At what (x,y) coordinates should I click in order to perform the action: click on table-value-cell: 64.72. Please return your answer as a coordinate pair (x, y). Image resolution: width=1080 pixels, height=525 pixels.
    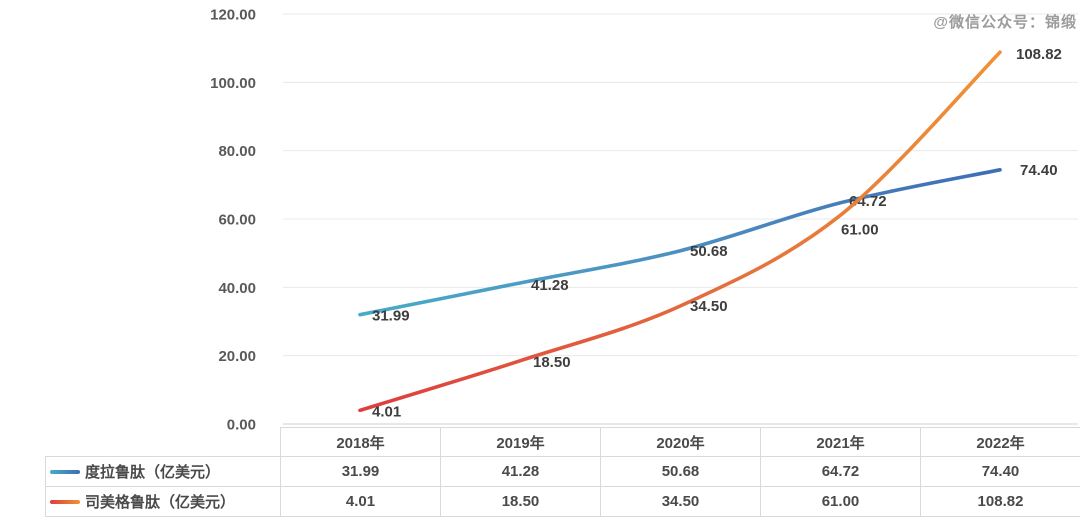
    Looking at the image, I should click on (840, 471).